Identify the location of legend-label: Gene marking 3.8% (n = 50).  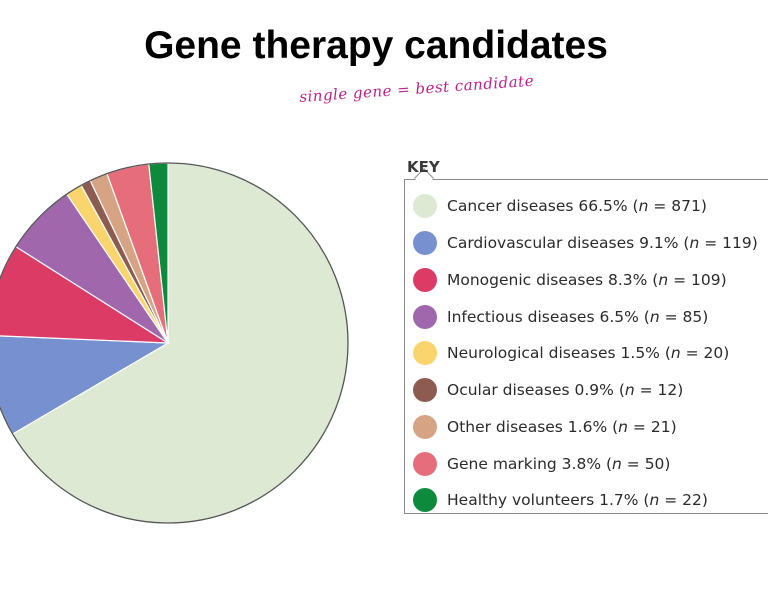
(559, 463).